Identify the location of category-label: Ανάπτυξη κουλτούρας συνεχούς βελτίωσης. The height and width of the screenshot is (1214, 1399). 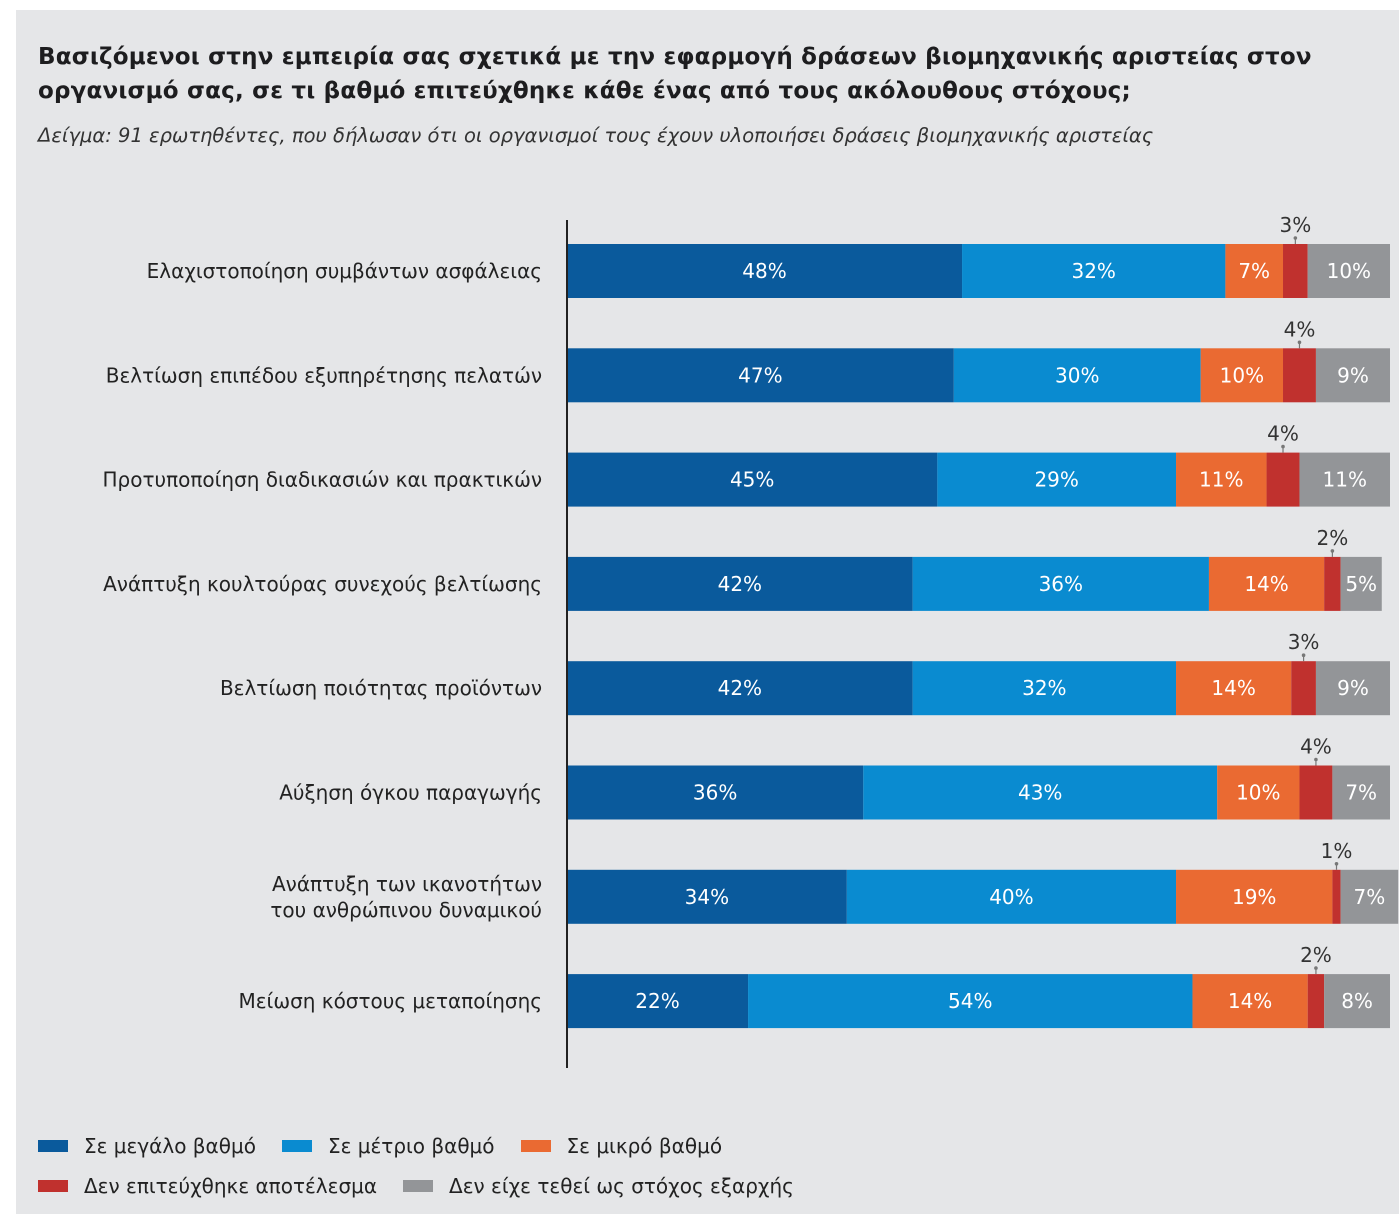
(322, 584).